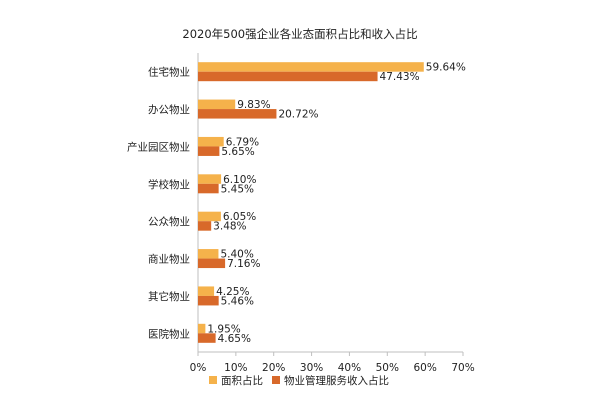 The image size is (600, 415). Describe the element at coordinates (242, 380) in the screenshot. I see `legend-label: 面积占比` at that location.